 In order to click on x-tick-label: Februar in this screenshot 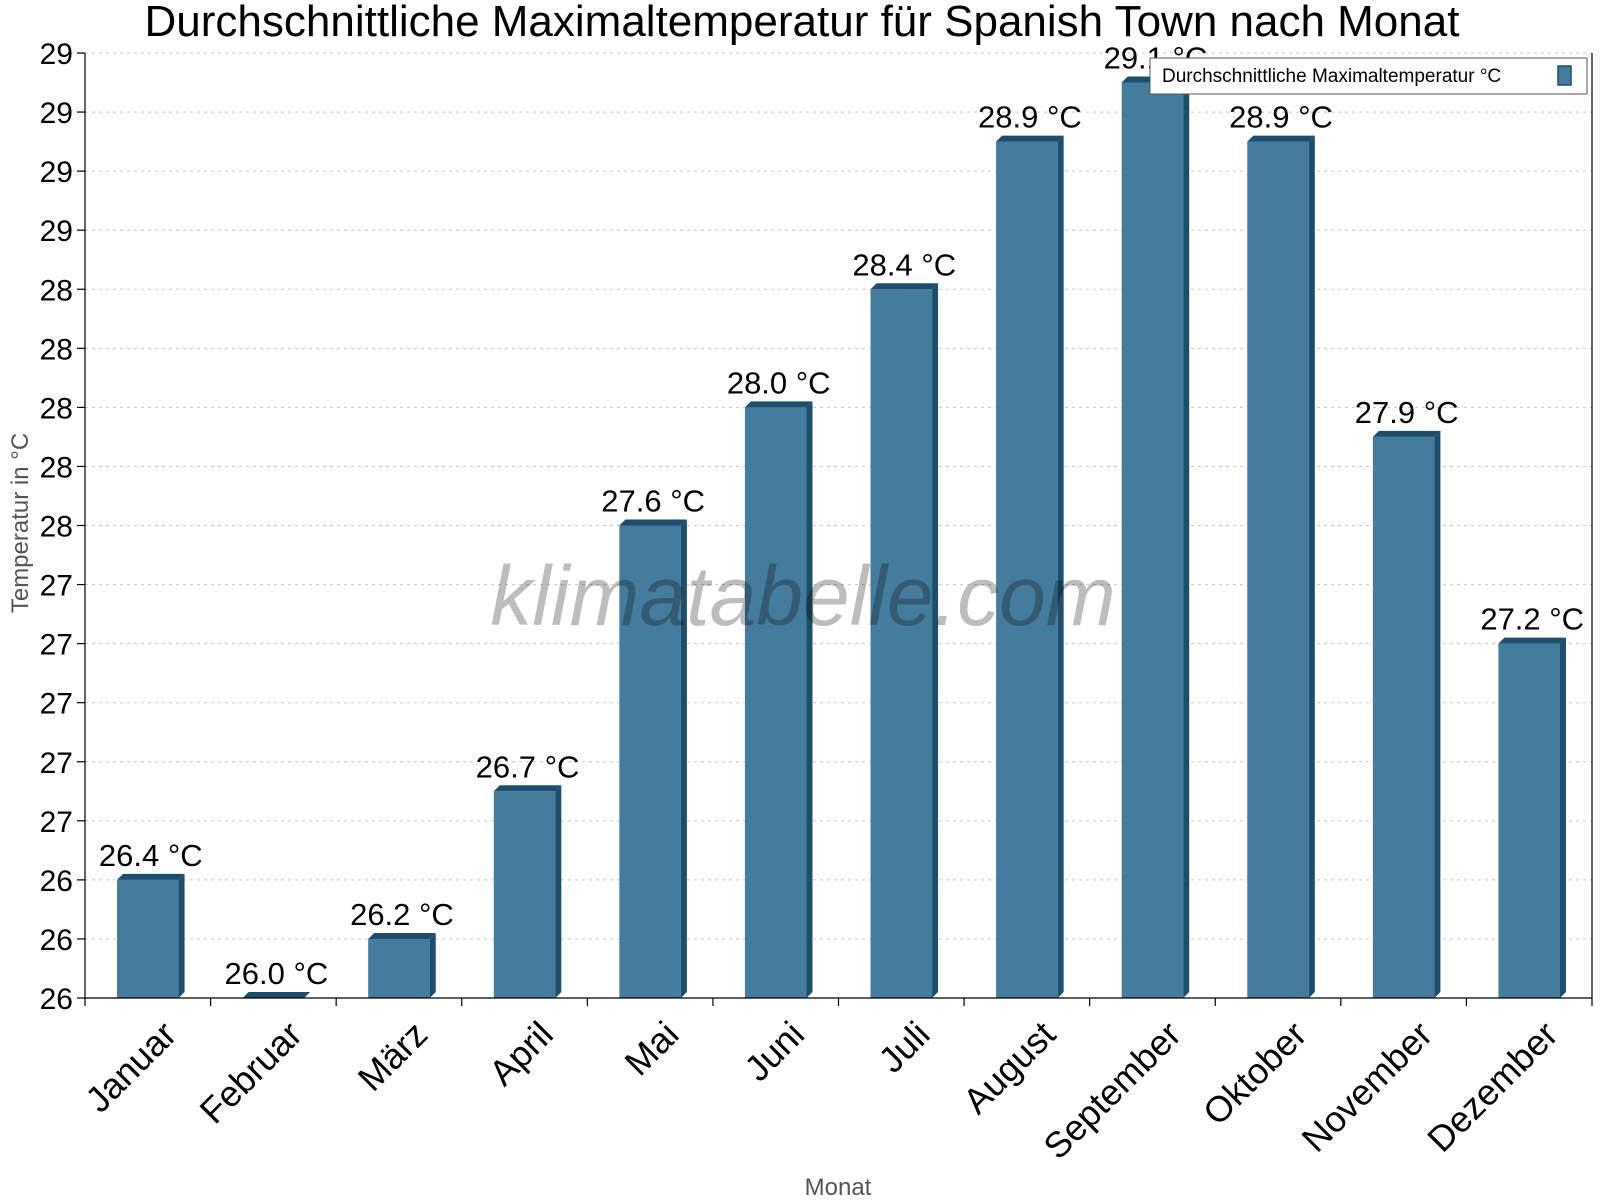, I will do `click(251, 1072)`.